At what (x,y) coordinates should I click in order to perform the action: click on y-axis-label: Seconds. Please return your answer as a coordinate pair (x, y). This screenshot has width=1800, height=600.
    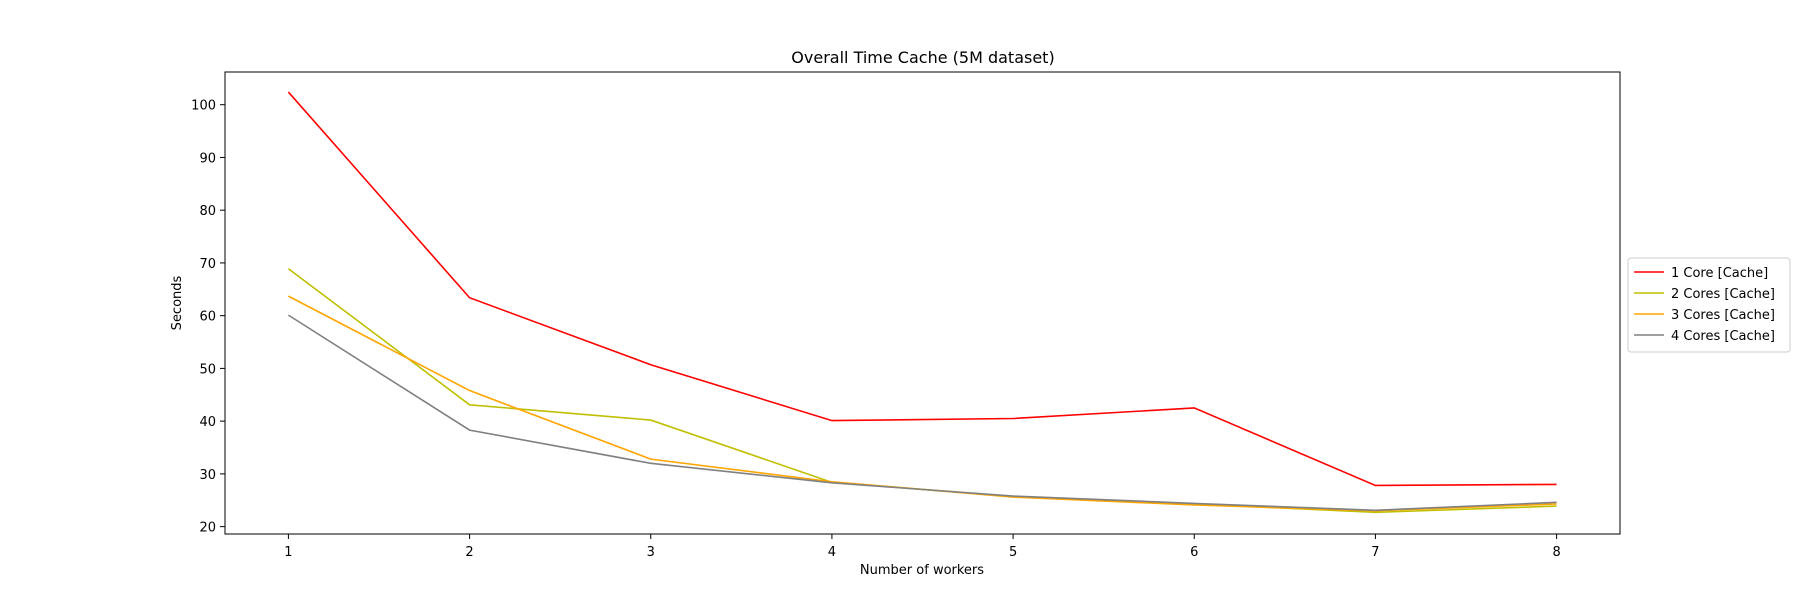
    Looking at the image, I should click on (177, 302).